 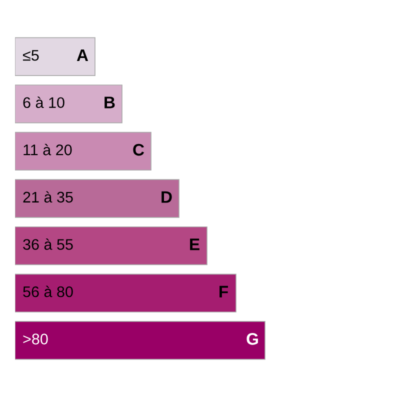 What do you see at coordinates (48, 197) in the screenshot?
I see `y-tick-label: 21 à 35` at bounding box center [48, 197].